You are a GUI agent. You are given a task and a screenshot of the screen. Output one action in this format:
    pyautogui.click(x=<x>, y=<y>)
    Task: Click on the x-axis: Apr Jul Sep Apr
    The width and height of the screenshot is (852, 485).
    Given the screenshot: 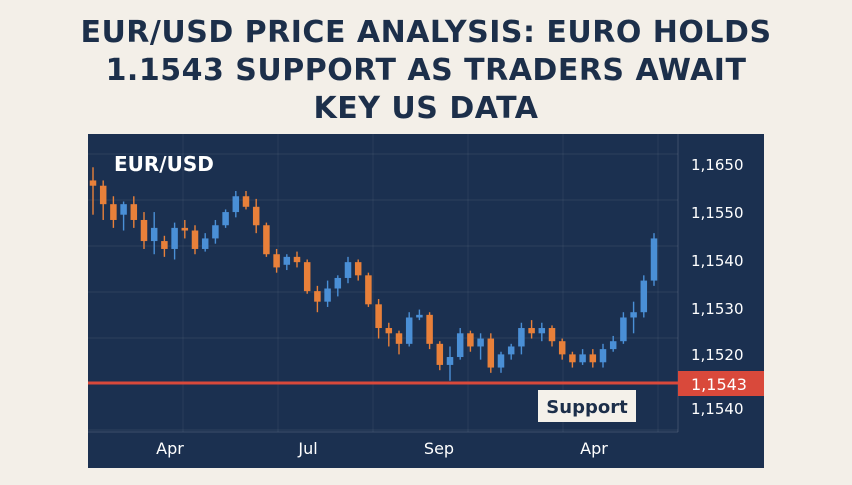 What is the action you would take?
    pyautogui.click(x=382, y=448)
    